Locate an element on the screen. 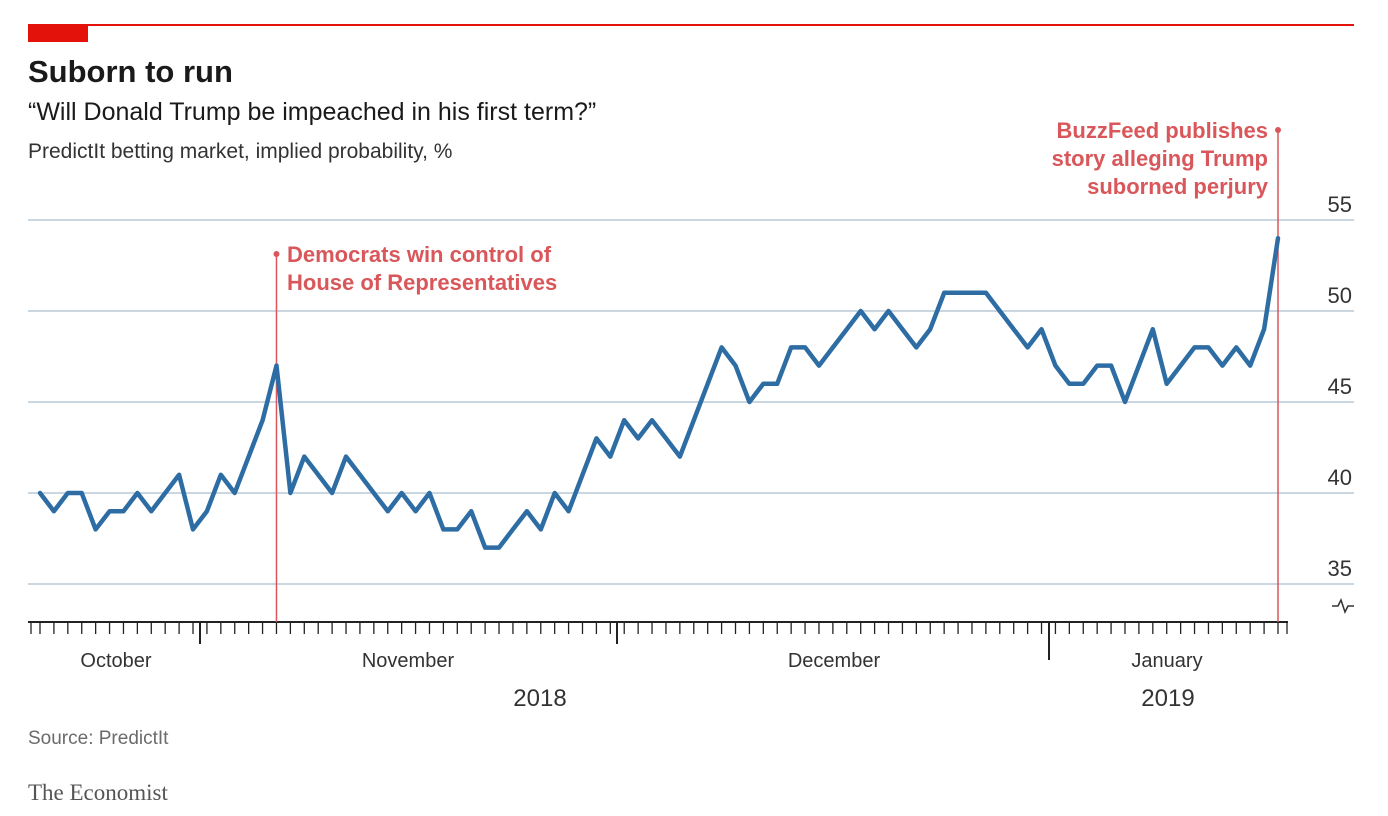  y-tick-label-35: 35 is located at coordinates (1340, 568).